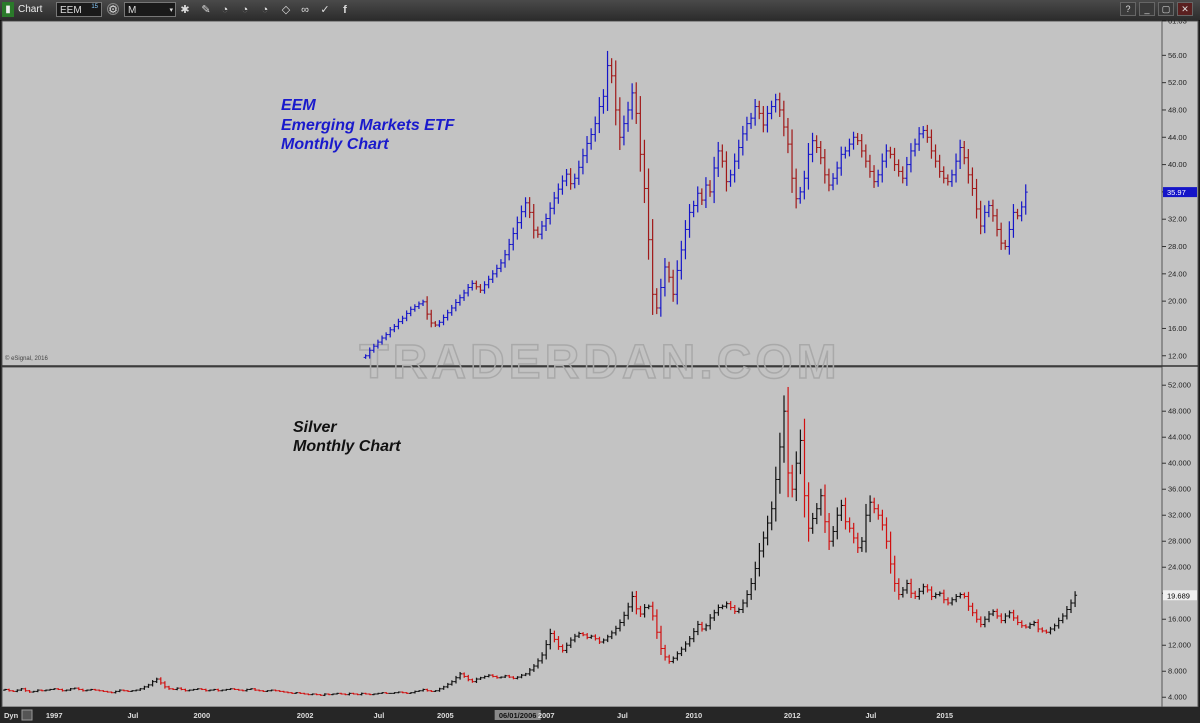 This screenshot has height=723, width=1200. Describe the element at coordinates (1179, 411) in the screenshot. I see `silver-ytick-label: 48.000` at that location.